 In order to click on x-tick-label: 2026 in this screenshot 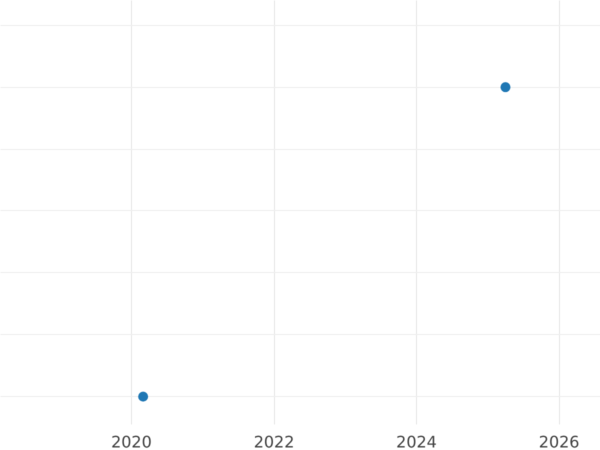, I will do `click(559, 441)`.